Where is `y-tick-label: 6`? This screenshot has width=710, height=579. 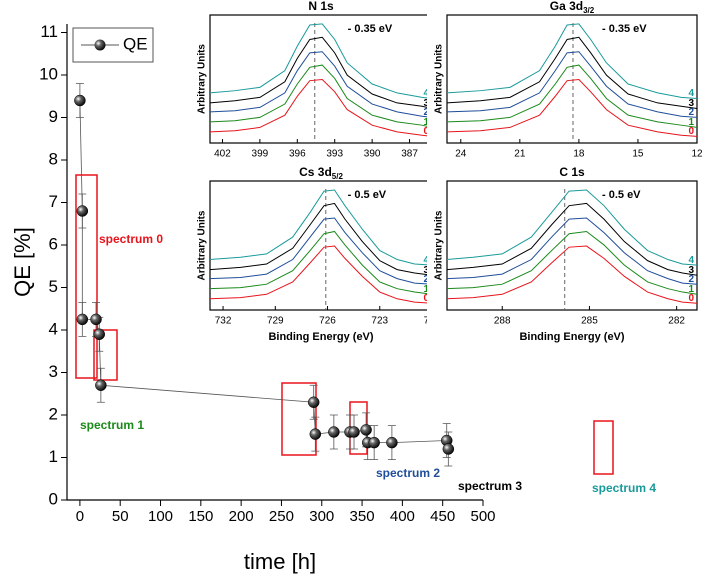 y-tick-label: 6 is located at coordinates (53, 243).